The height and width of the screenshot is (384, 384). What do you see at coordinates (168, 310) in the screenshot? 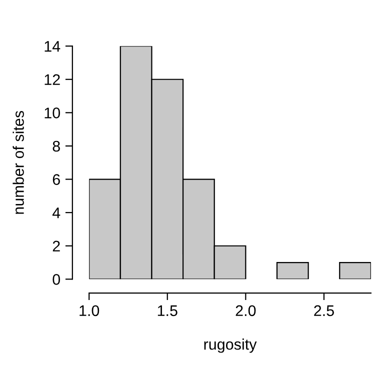
I see `x-tick-label: 1.5` at bounding box center [168, 310].